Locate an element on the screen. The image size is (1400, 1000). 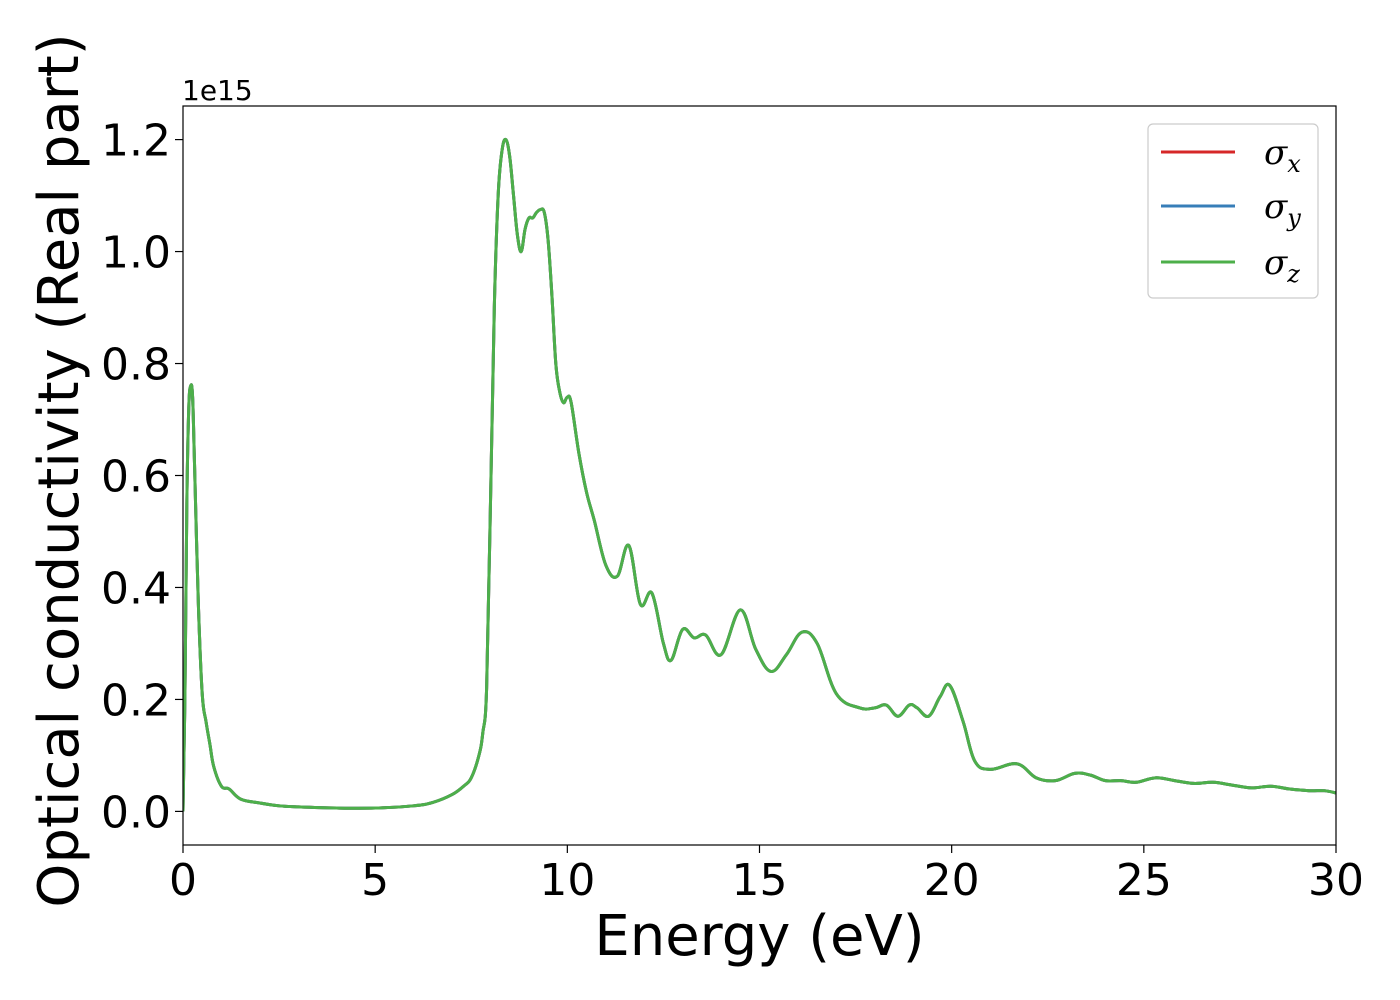
x-axis-ticks: 0 5 10 15 20 25 30 is located at coordinates (766, 875).